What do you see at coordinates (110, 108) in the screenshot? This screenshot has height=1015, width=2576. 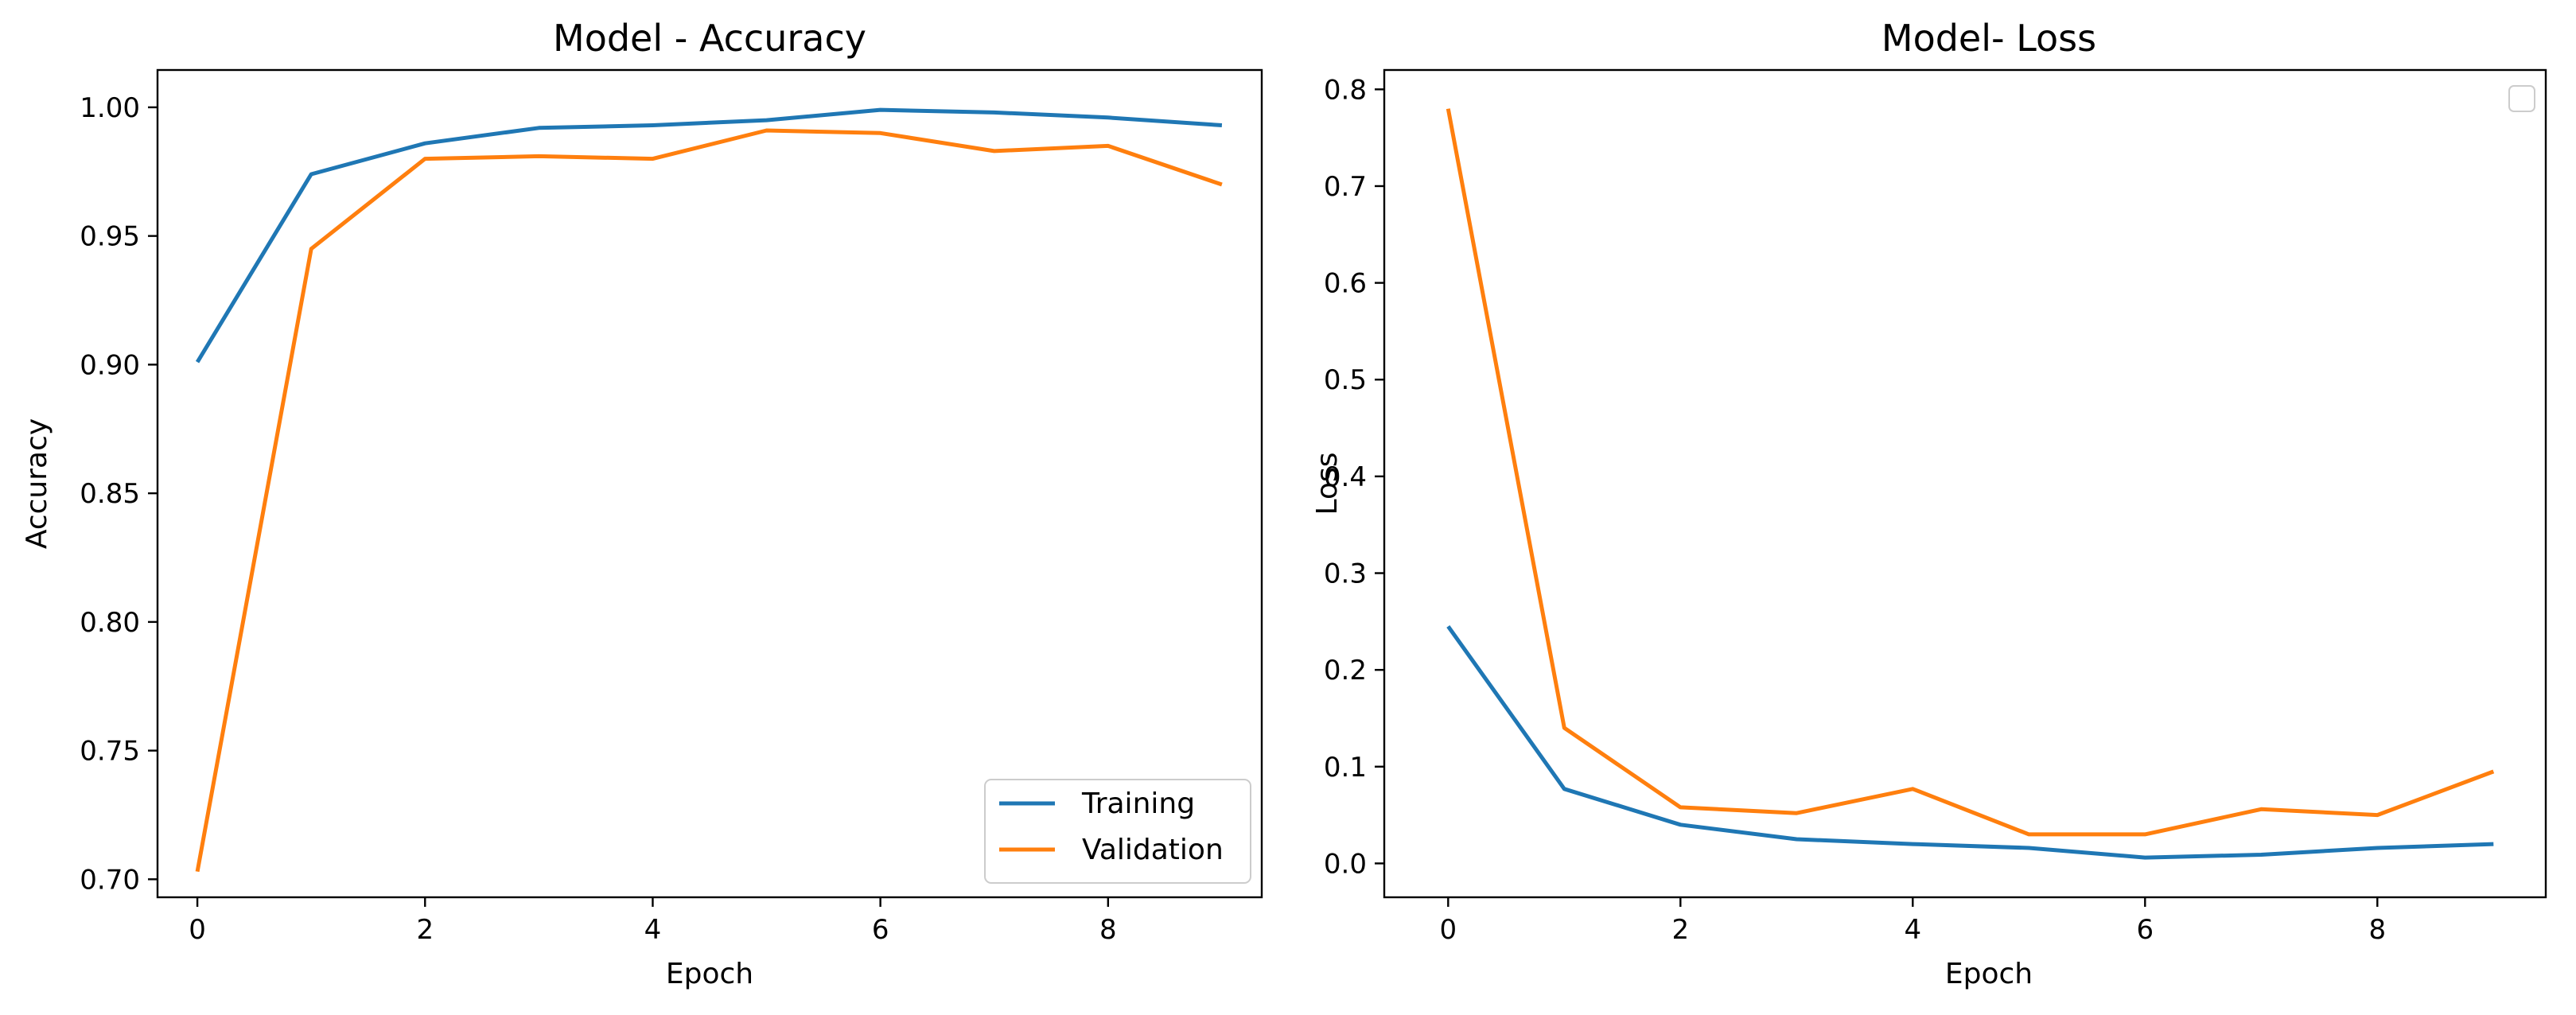 I see `accuracy-y-tick-label: 1.00` at bounding box center [110, 108].